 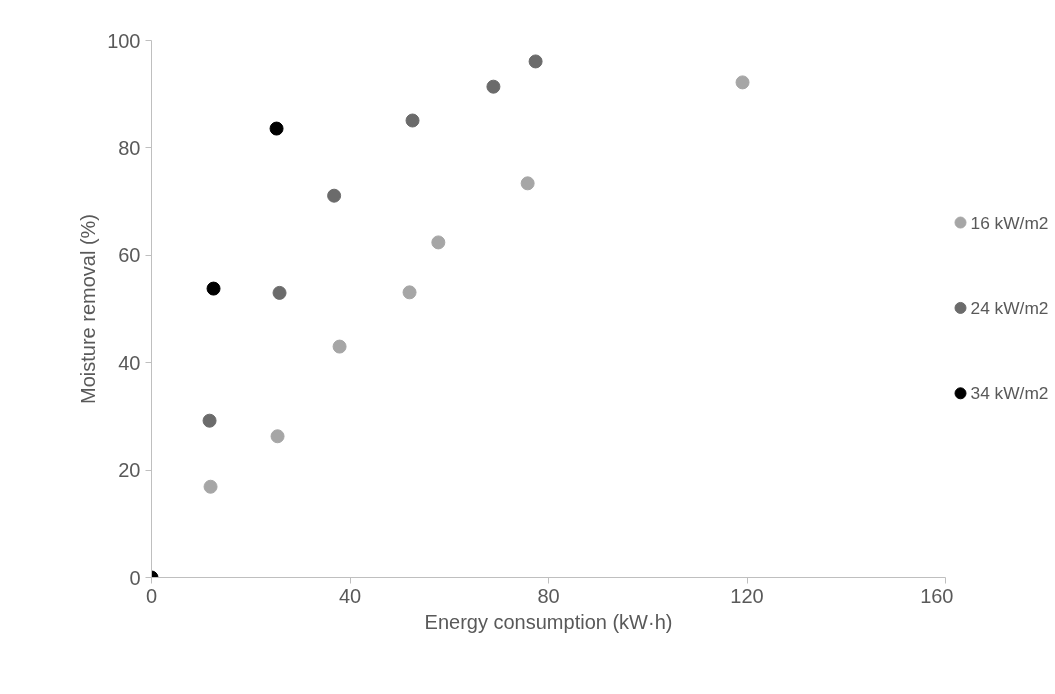 I want to click on y-tick-label: 80, so click(x=129, y=147).